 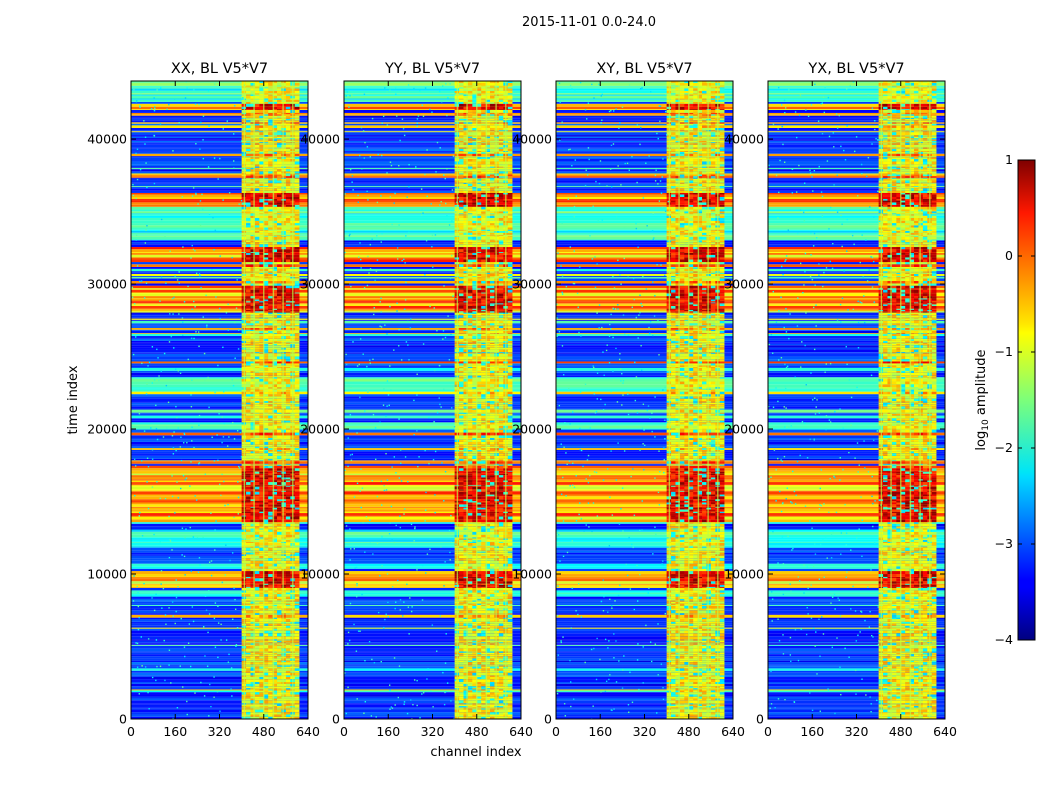 What do you see at coordinates (219, 69) in the screenshot?
I see `panel-title: XX, BL V5*V7` at bounding box center [219, 69].